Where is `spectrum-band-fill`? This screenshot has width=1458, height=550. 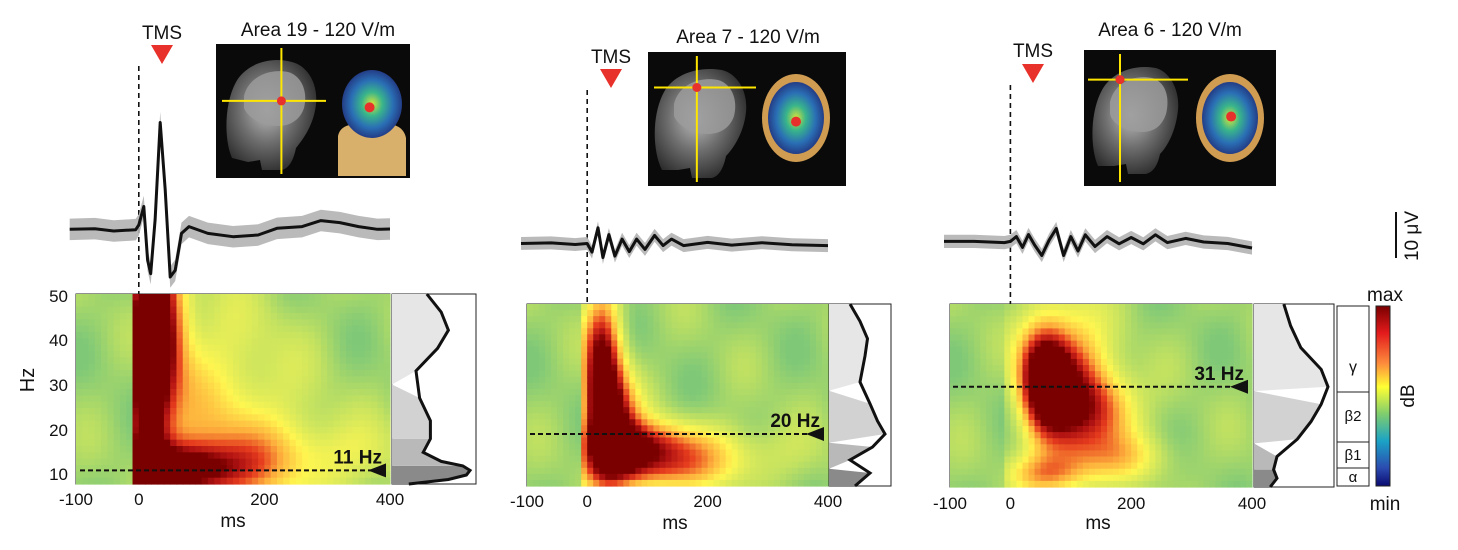
spectrum-band-fill is located at coordinates (1265, 456).